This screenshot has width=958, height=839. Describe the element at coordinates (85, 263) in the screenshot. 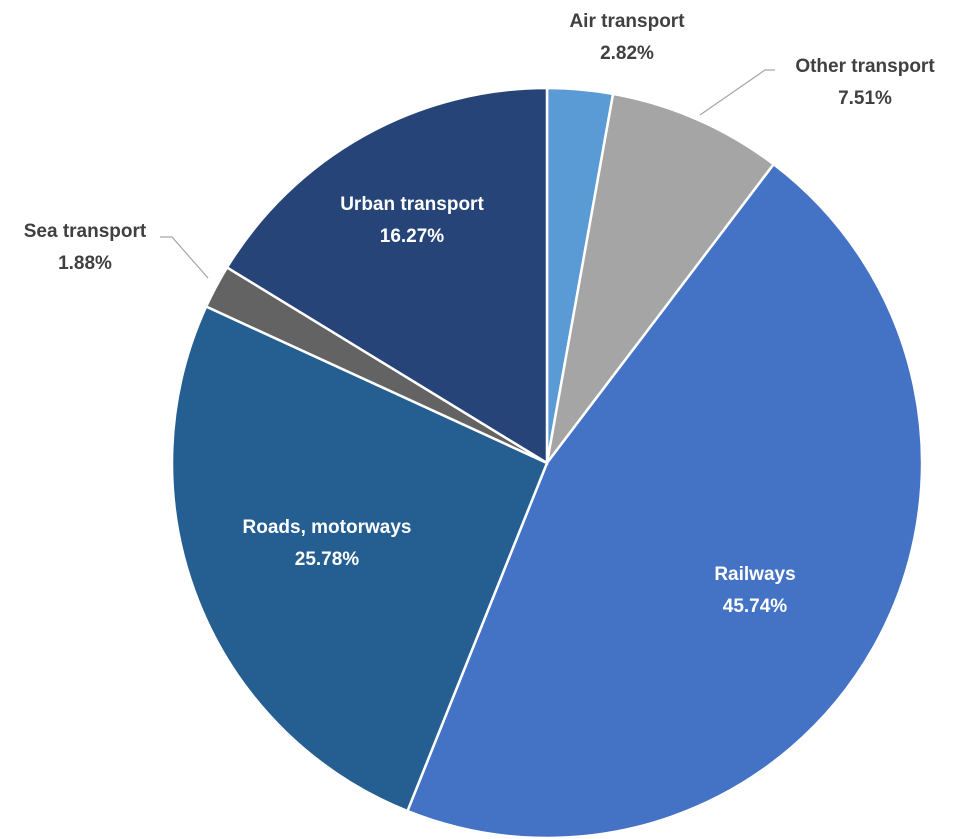

I see `slice-value: 1.88%` at that location.